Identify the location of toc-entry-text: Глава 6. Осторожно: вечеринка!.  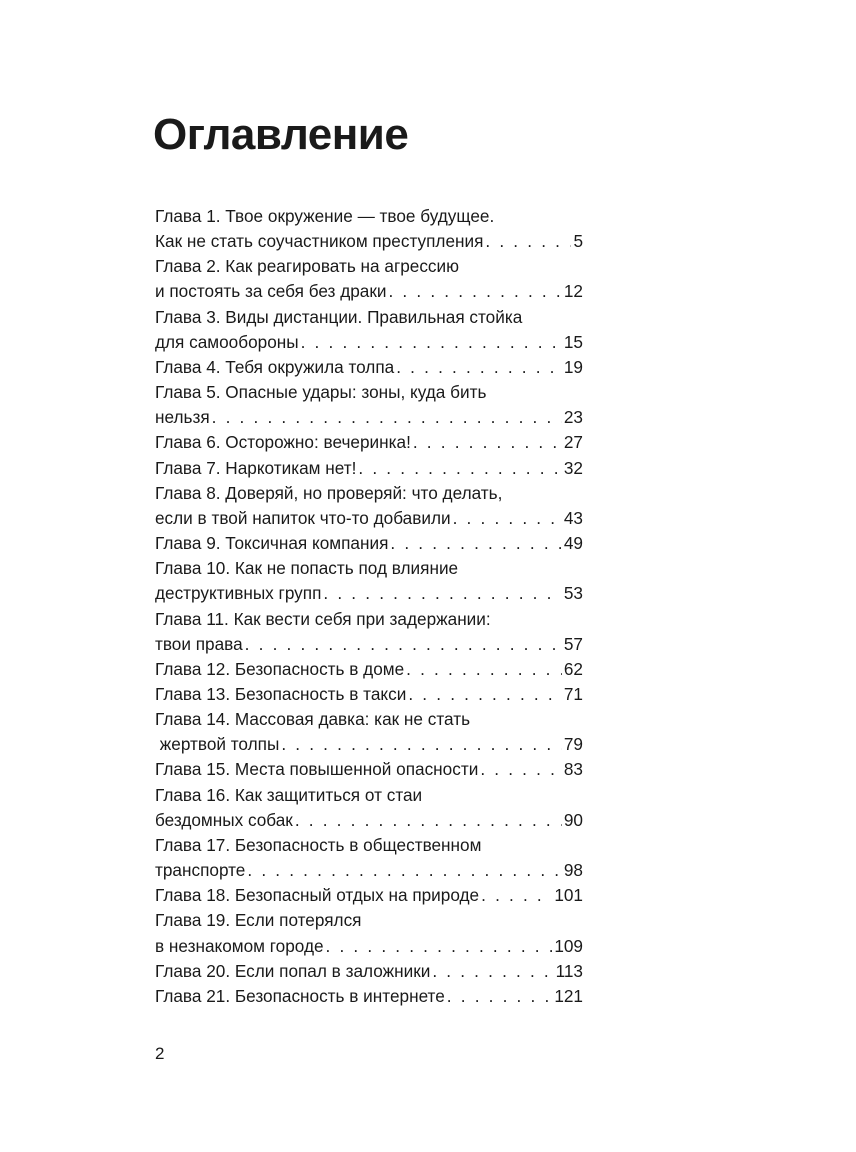
(283, 442).